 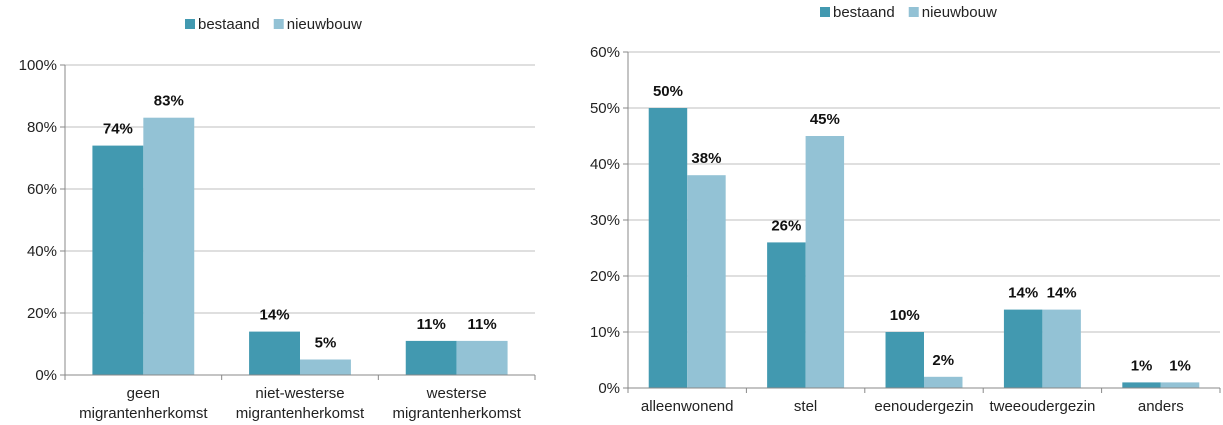 What do you see at coordinates (805, 406) in the screenshot?
I see `chart2-category-label: stel` at bounding box center [805, 406].